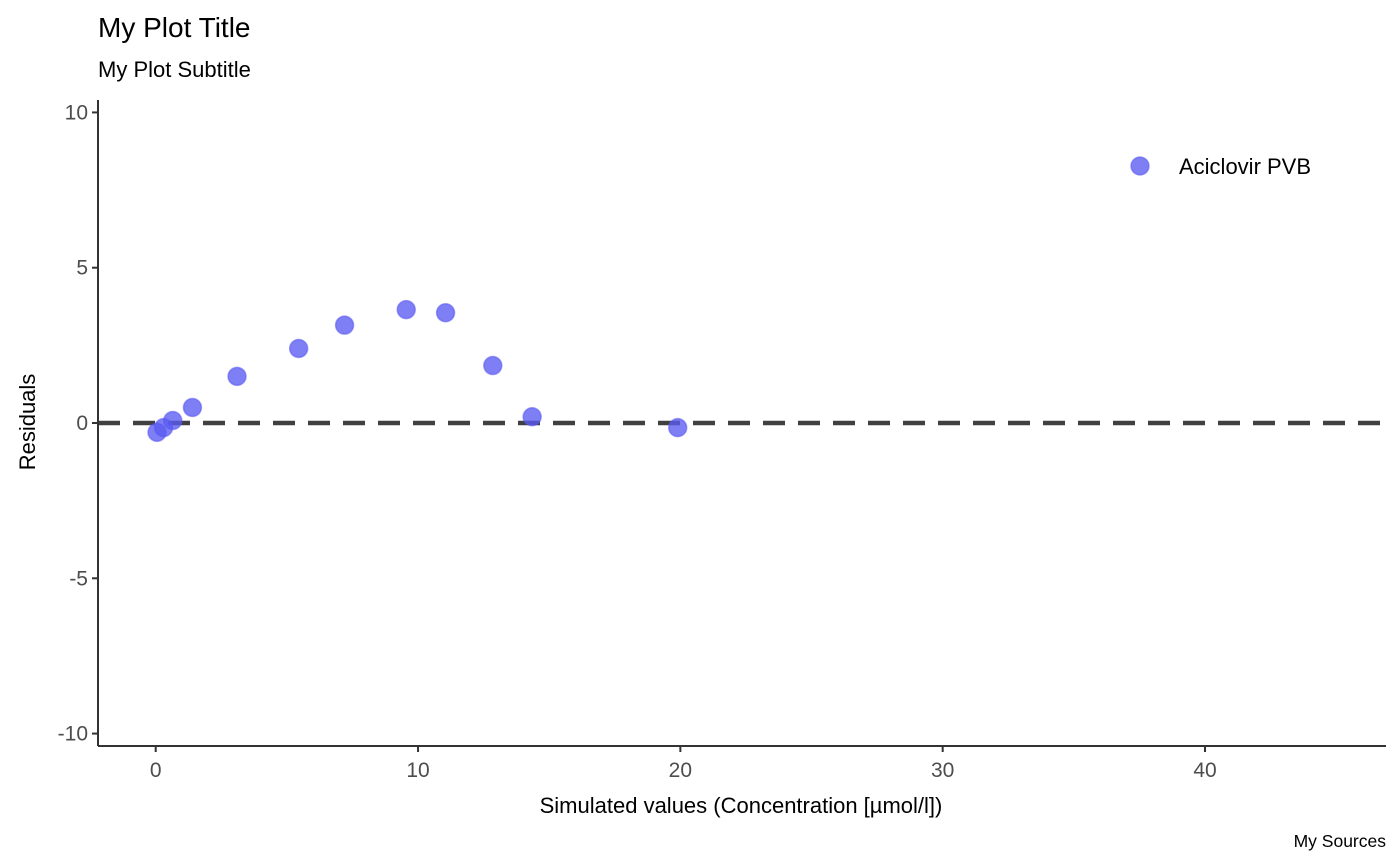  I want to click on x-tick-label: 40, so click(1204, 770).